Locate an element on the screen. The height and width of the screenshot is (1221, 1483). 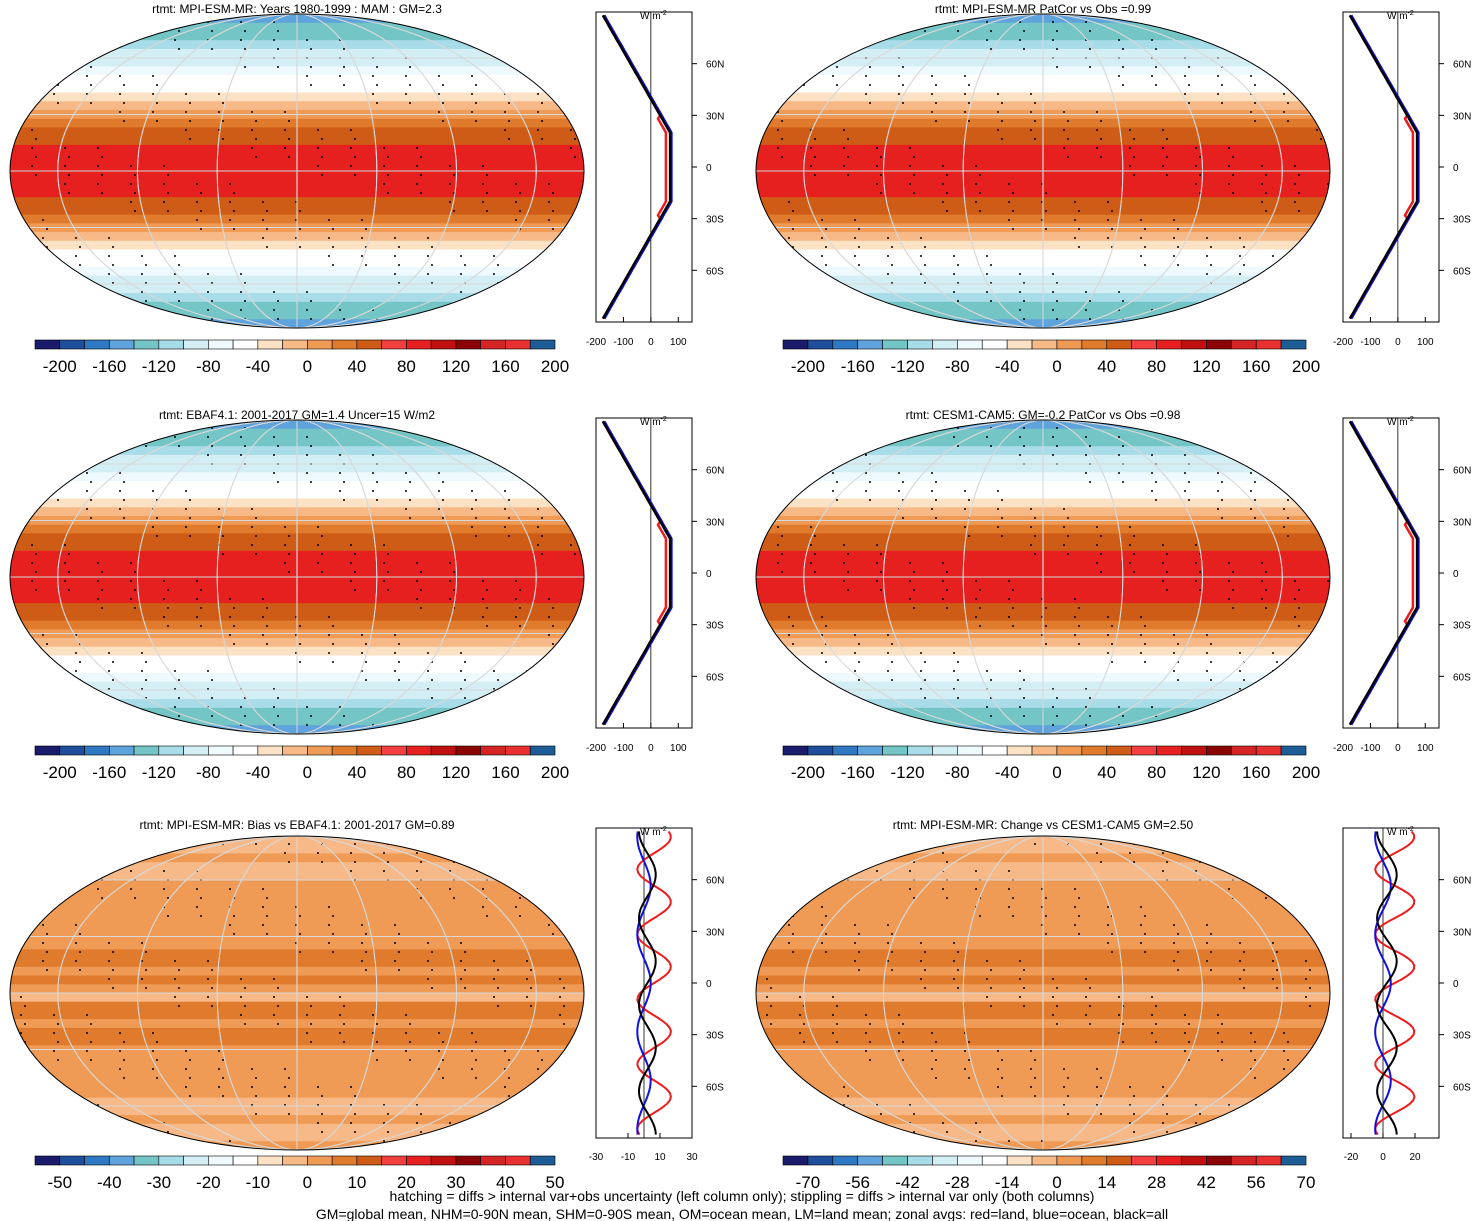
graticule-meridian is located at coordinates (1043, 171).